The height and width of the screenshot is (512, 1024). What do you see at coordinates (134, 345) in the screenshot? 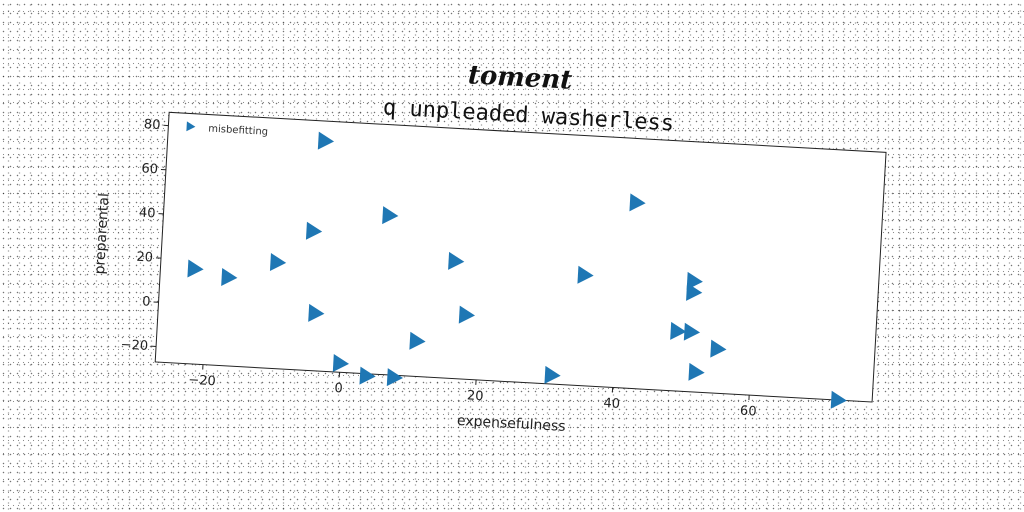
I see `y-tick-label: −20` at bounding box center [134, 345].